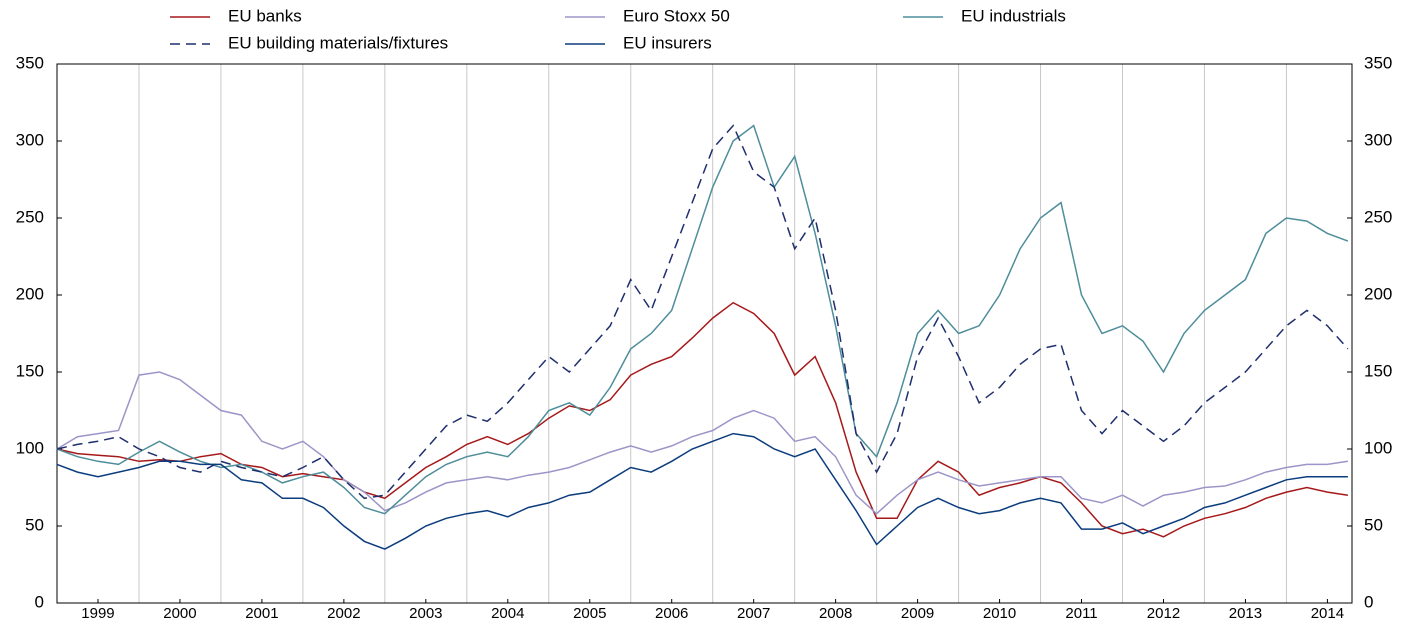  I want to click on legend-label: EU industrials, so click(1013, 15).